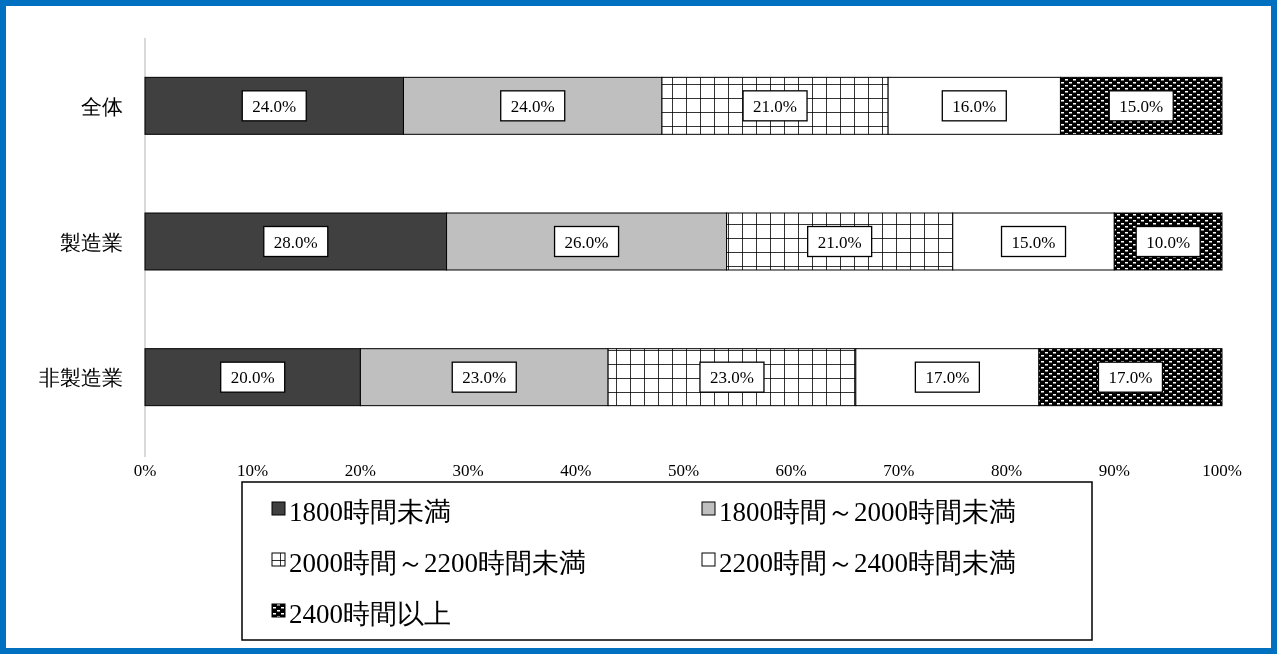 The image size is (1277, 654). What do you see at coordinates (370, 512) in the screenshot?
I see `legend-label: 1800時間未満` at bounding box center [370, 512].